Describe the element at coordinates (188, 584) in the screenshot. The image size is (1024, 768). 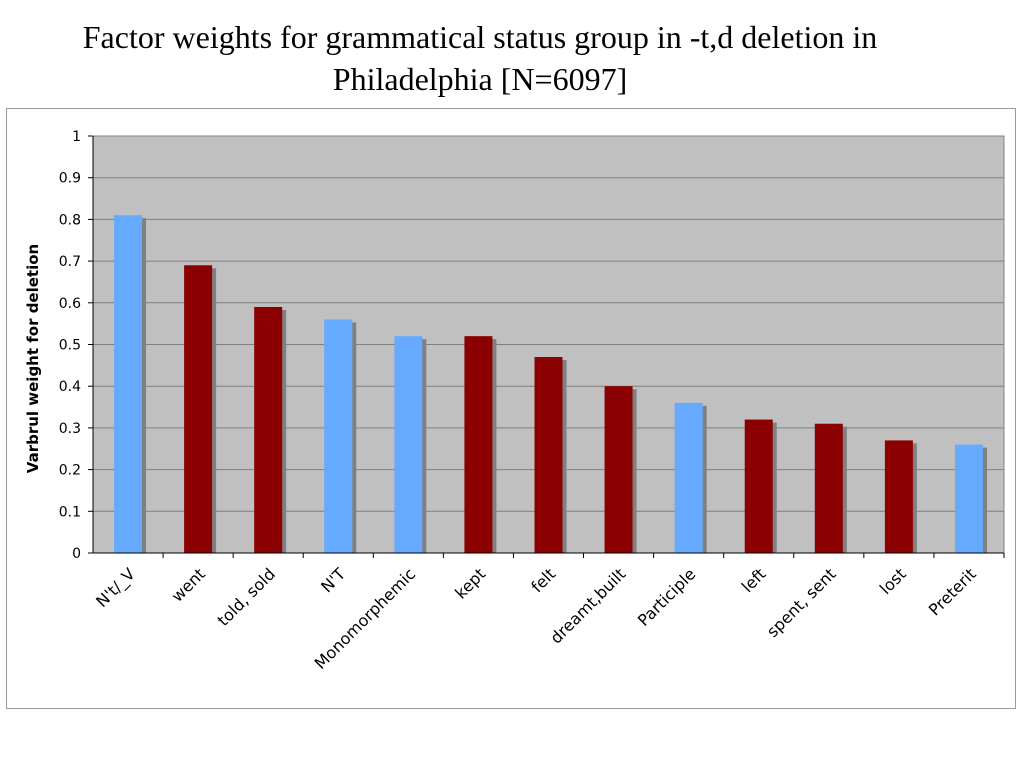
I see `category-label: went` at that location.